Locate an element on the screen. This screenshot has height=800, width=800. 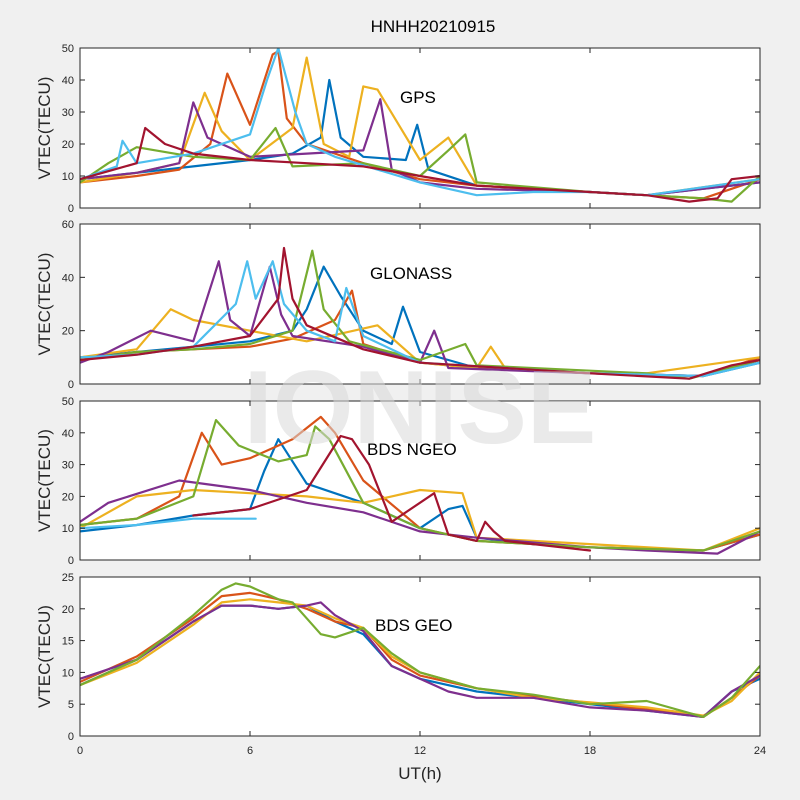
x-axis-label: UT(h) is located at coordinates (419, 773).